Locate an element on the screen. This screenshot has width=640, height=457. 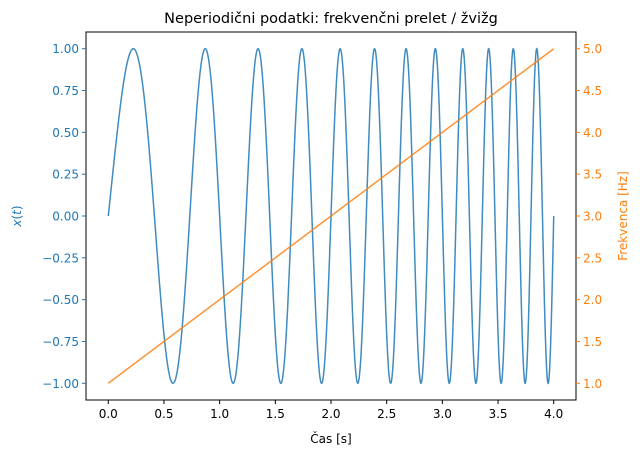
left-y-tick-label: 0.00 is located at coordinates (65, 217).